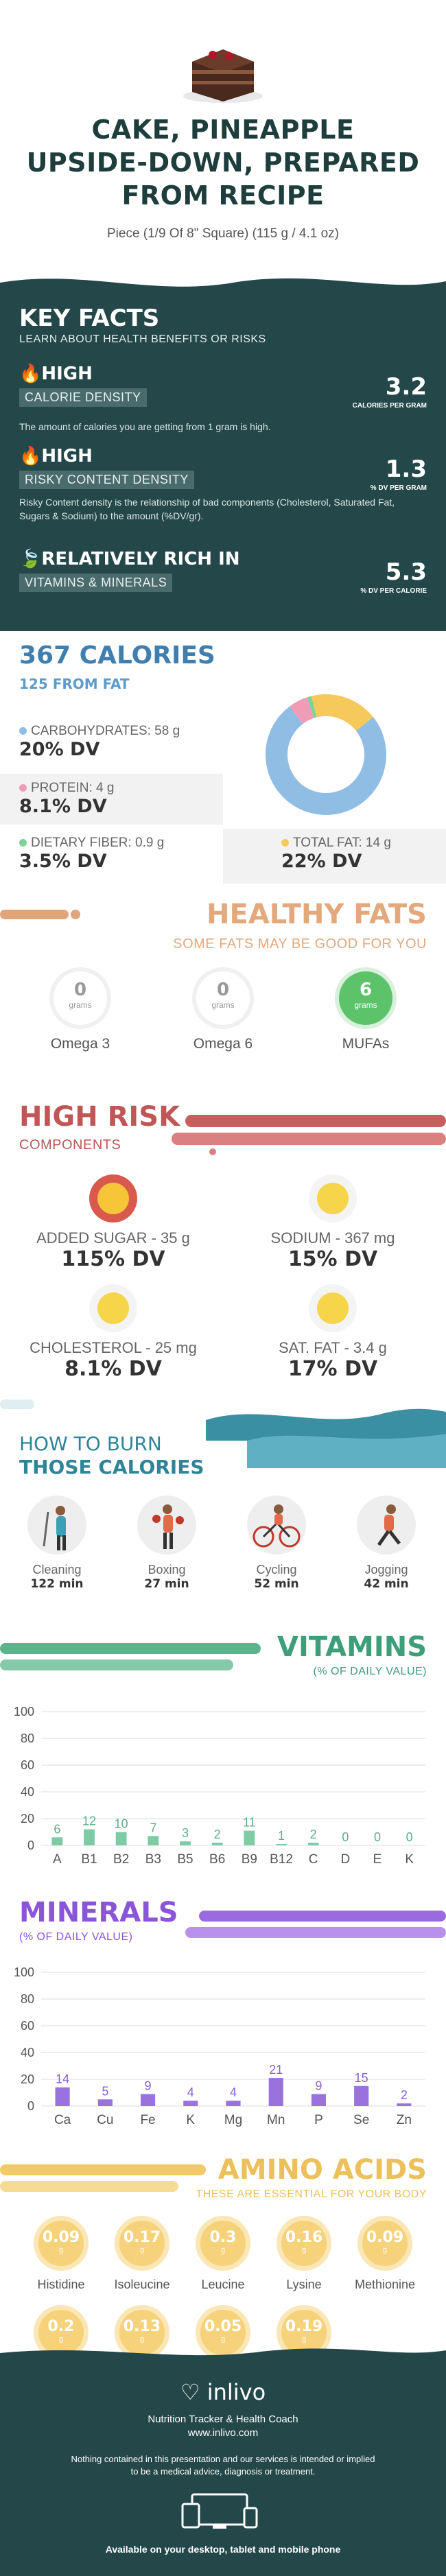  Describe the element at coordinates (366, 990) in the screenshot. I see `fat-value: 6` at that location.